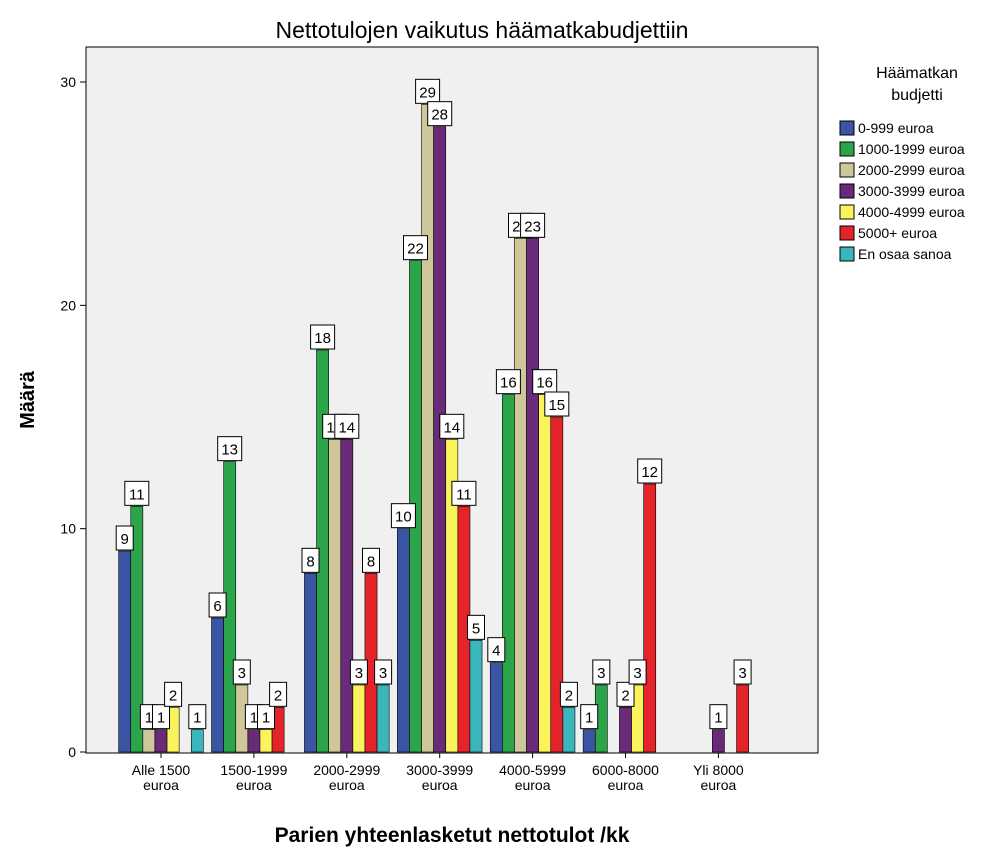  I want to click on data-label: 11, so click(137, 493).